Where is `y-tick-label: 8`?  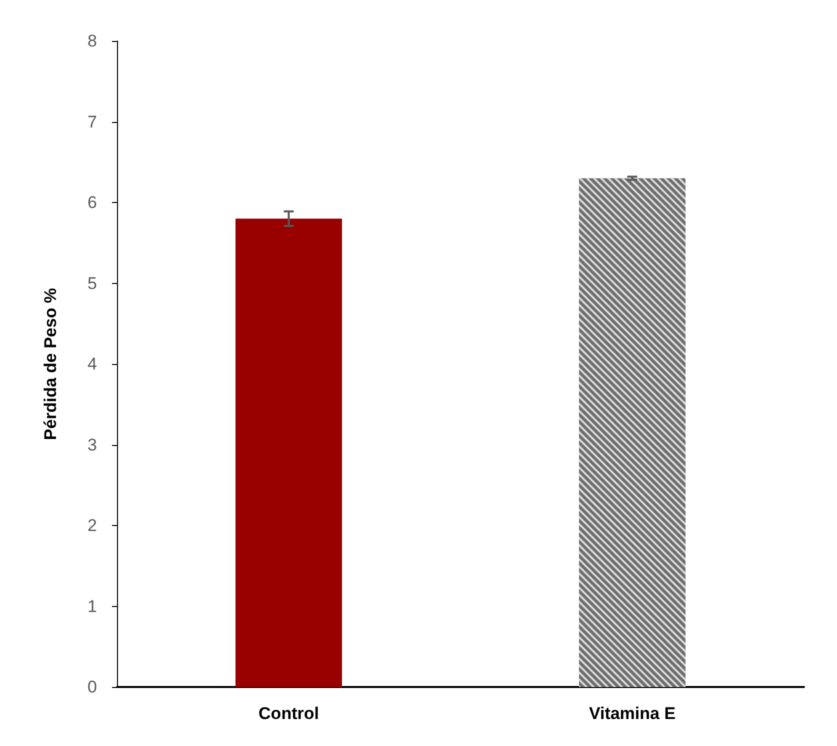
y-tick-label: 8 is located at coordinates (92, 41).